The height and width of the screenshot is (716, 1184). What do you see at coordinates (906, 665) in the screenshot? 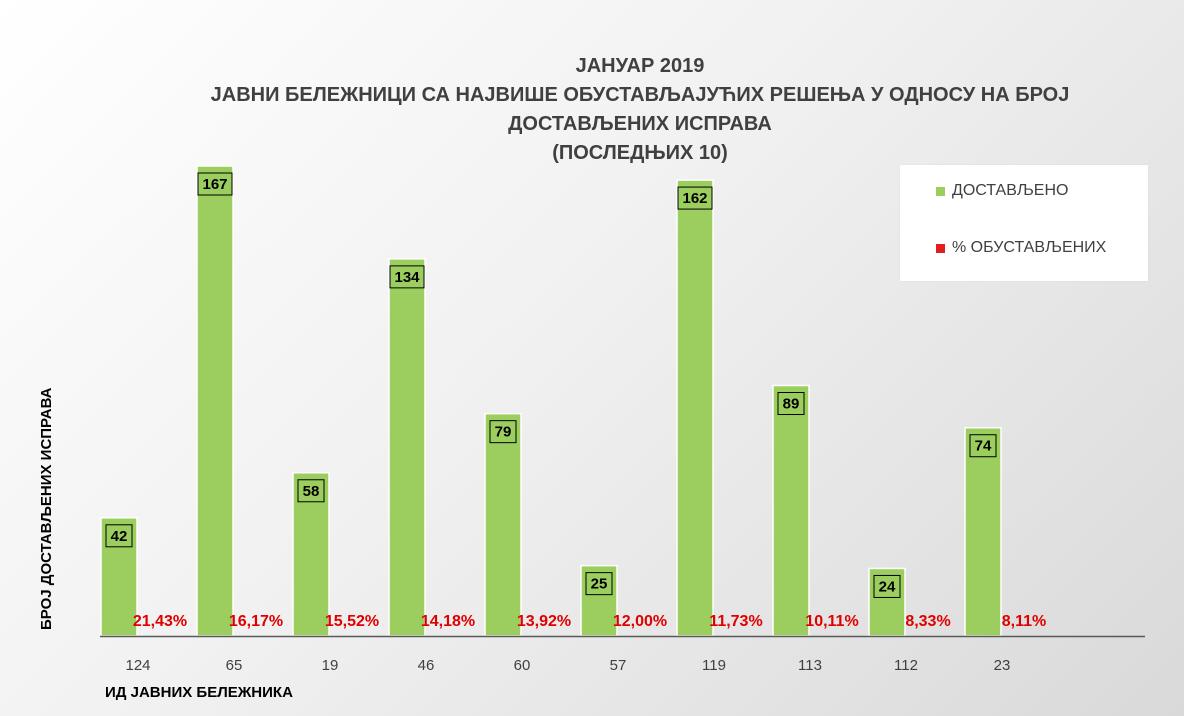
I see `x-tick-112: 112` at bounding box center [906, 665].